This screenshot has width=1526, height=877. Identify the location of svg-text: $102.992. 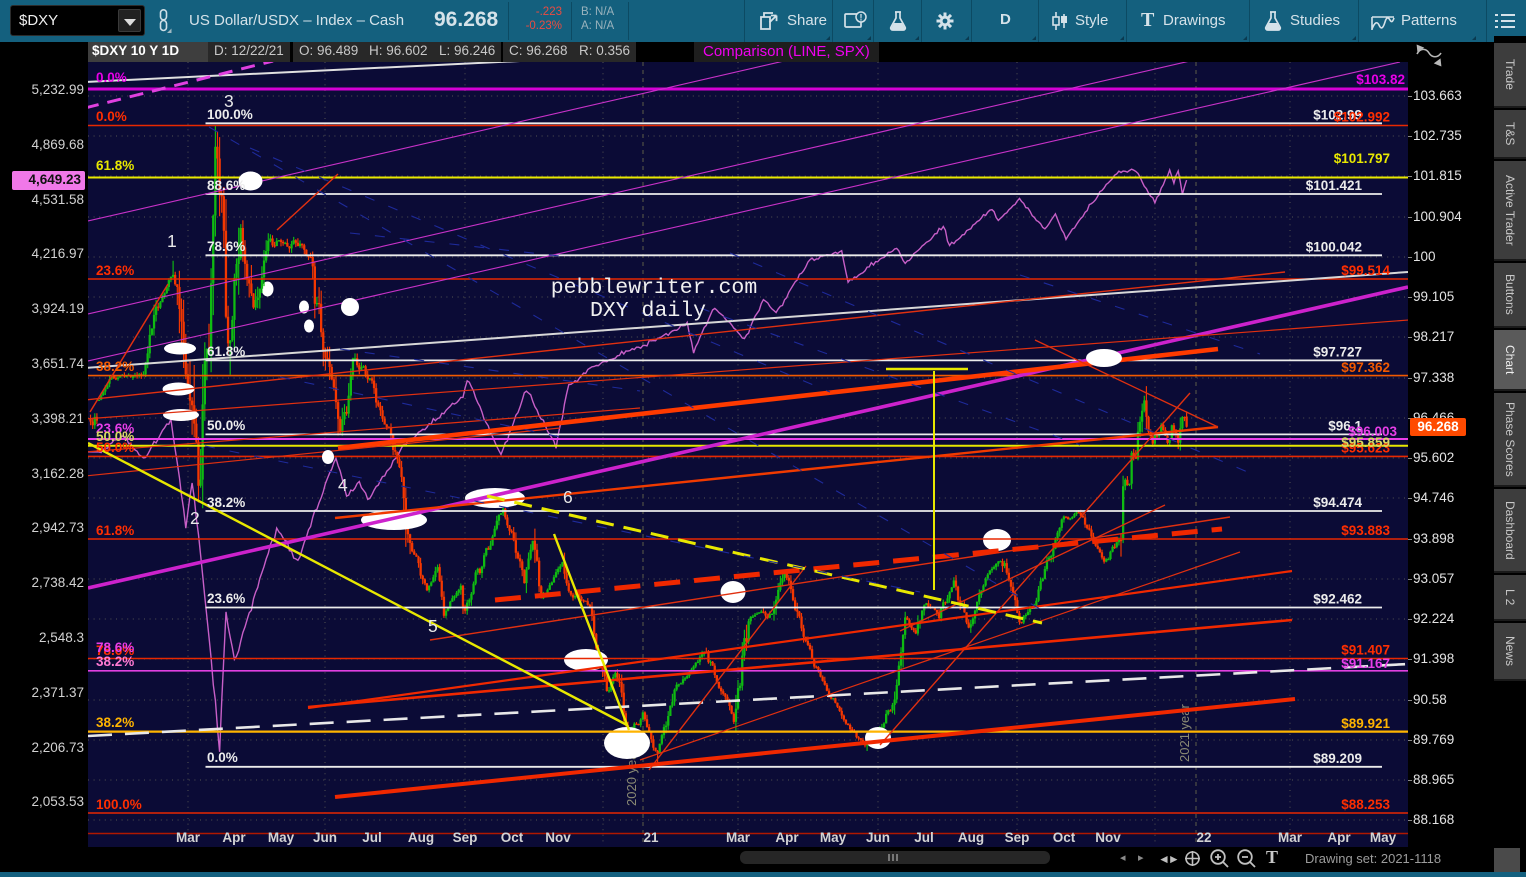
(1362, 117).